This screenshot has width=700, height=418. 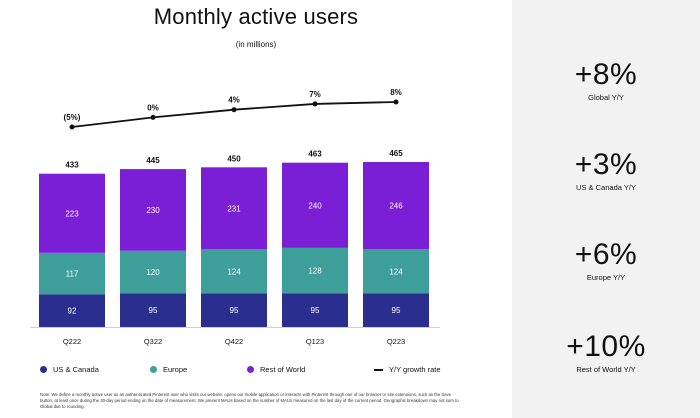 I want to click on kpi-europe-label: Europe Y/Y, so click(x=606, y=277).